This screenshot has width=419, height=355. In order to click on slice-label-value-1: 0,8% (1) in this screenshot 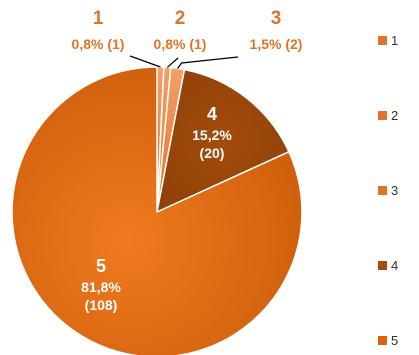, I will do `click(98, 44)`.